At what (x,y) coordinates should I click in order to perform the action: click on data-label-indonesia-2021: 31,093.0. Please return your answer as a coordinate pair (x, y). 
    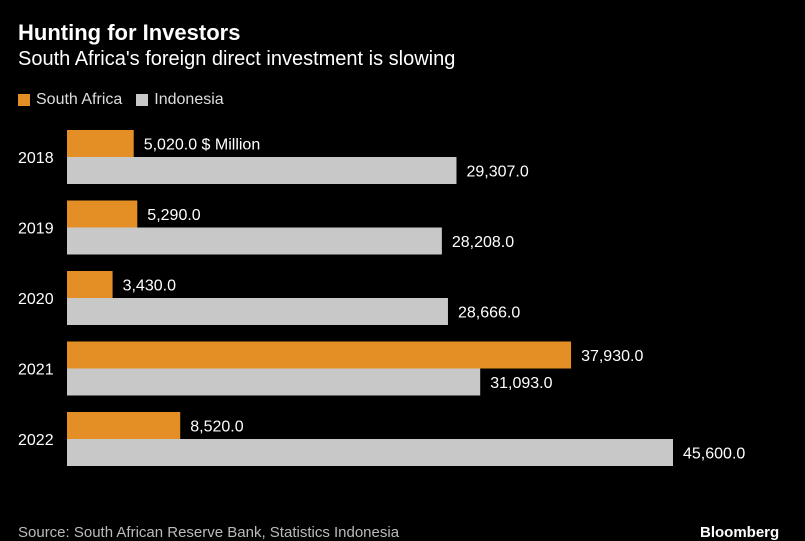
    Looking at the image, I should click on (521, 383).